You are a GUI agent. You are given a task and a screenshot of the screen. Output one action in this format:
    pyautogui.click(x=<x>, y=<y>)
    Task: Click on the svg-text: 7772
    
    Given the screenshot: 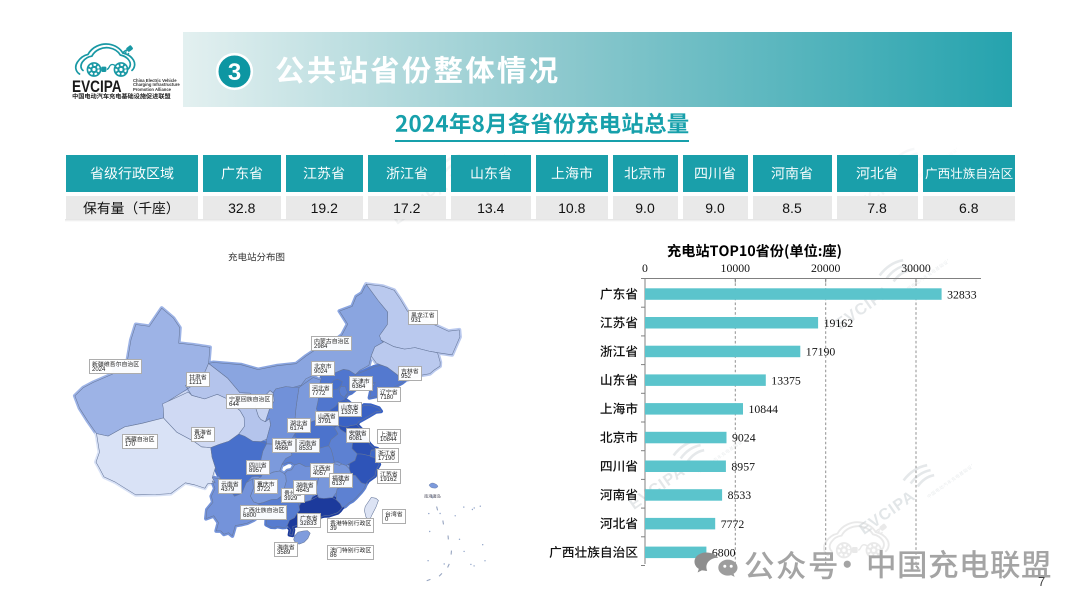 What is the action you would take?
    pyautogui.click(x=733, y=524)
    